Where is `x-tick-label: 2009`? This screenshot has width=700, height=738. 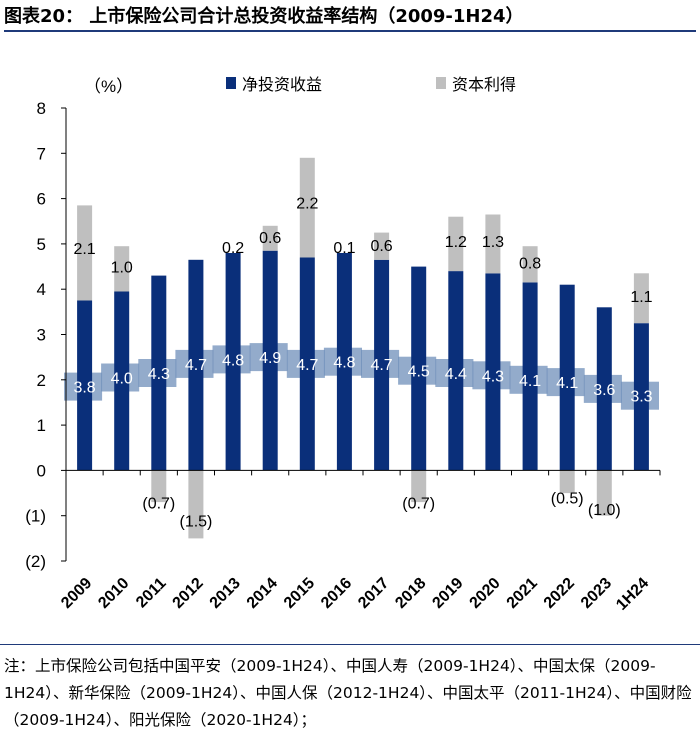 x-tick-label: 2009 is located at coordinates (76, 593).